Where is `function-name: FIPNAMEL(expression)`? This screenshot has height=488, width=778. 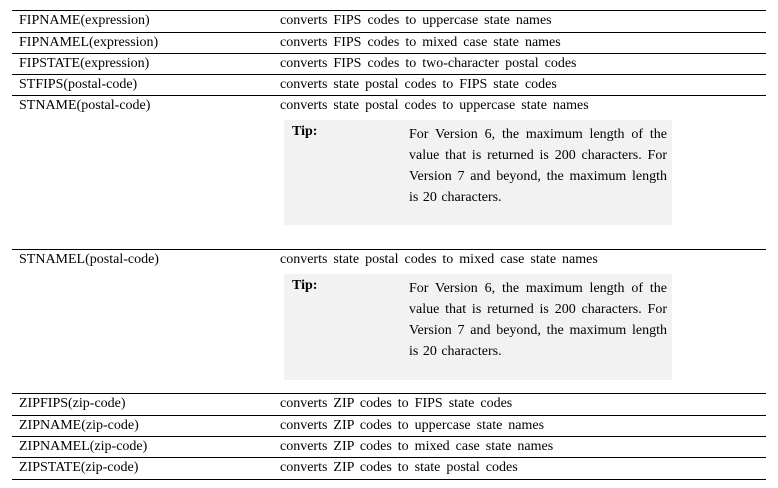 function-name: FIPNAMEL(expression) is located at coordinates (89, 42).